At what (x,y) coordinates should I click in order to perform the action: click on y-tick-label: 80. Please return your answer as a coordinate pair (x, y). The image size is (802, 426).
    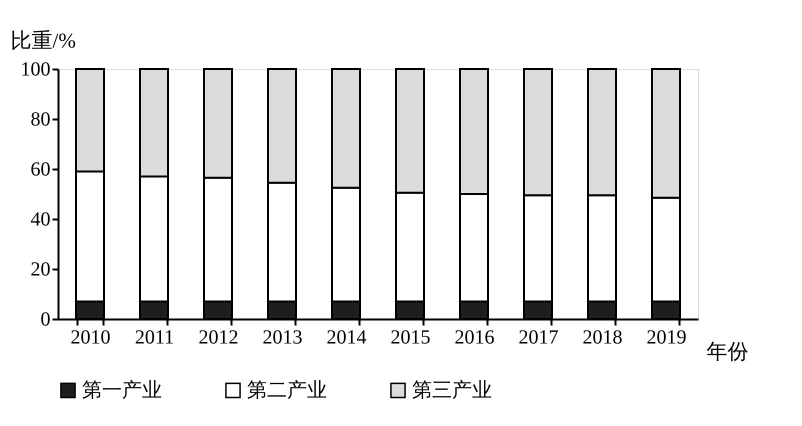
    Looking at the image, I should click on (40, 119).